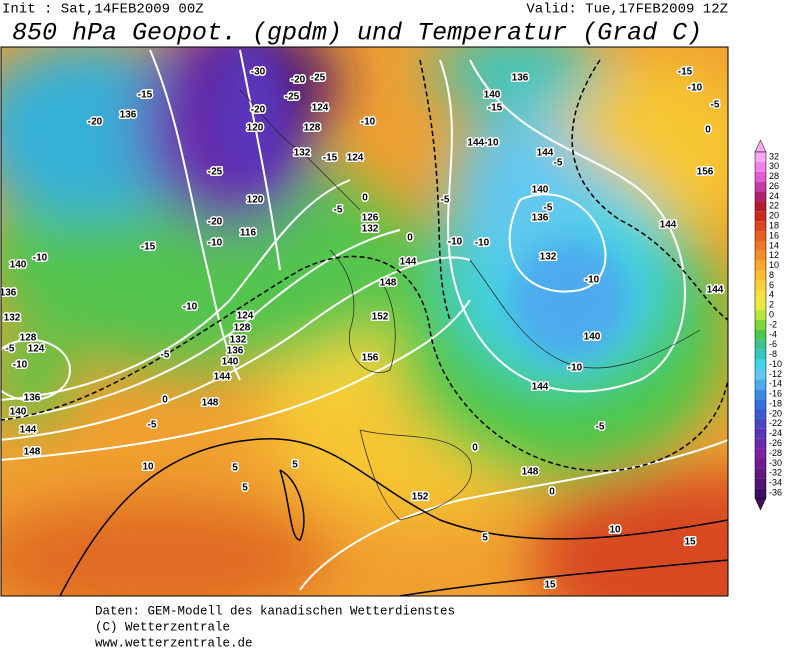 This screenshot has height=653, width=790. What do you see at coordinates (95, 122) in the screenshot?
I see `contour-label: -20` at bounding box center [95, 122].